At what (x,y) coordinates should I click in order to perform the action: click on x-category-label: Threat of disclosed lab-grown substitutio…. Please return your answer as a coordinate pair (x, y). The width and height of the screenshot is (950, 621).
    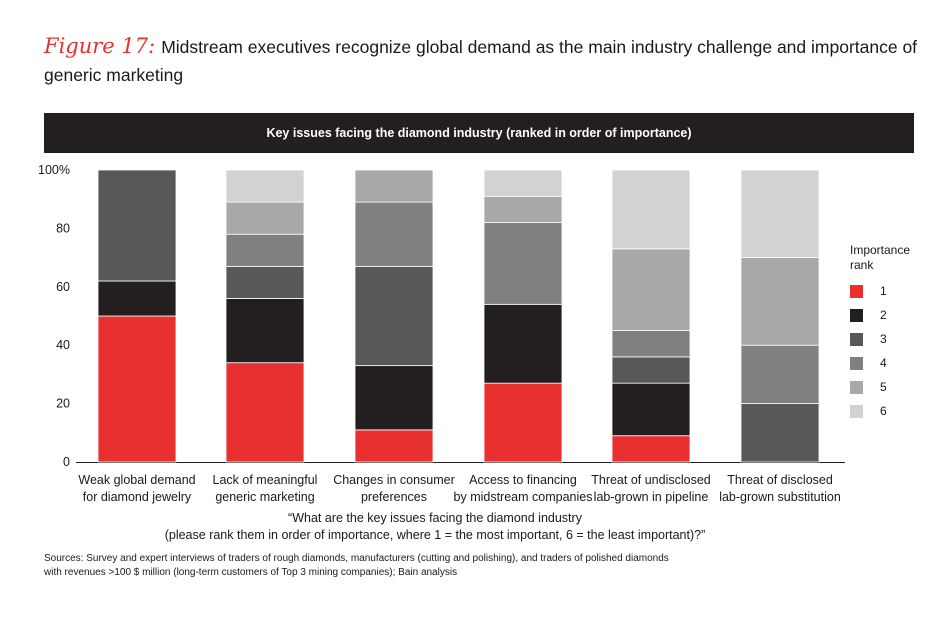
    Looking at the image, I should click on (780, 488).